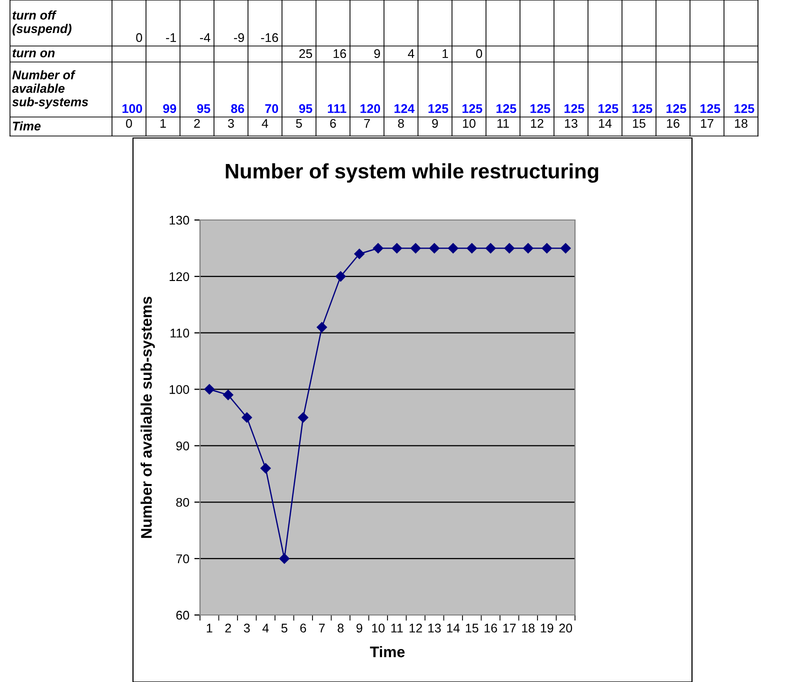 Image resolution: width=794 pixels, height=682 pixels. I want to click on data-label: -1, so click(171, 37).